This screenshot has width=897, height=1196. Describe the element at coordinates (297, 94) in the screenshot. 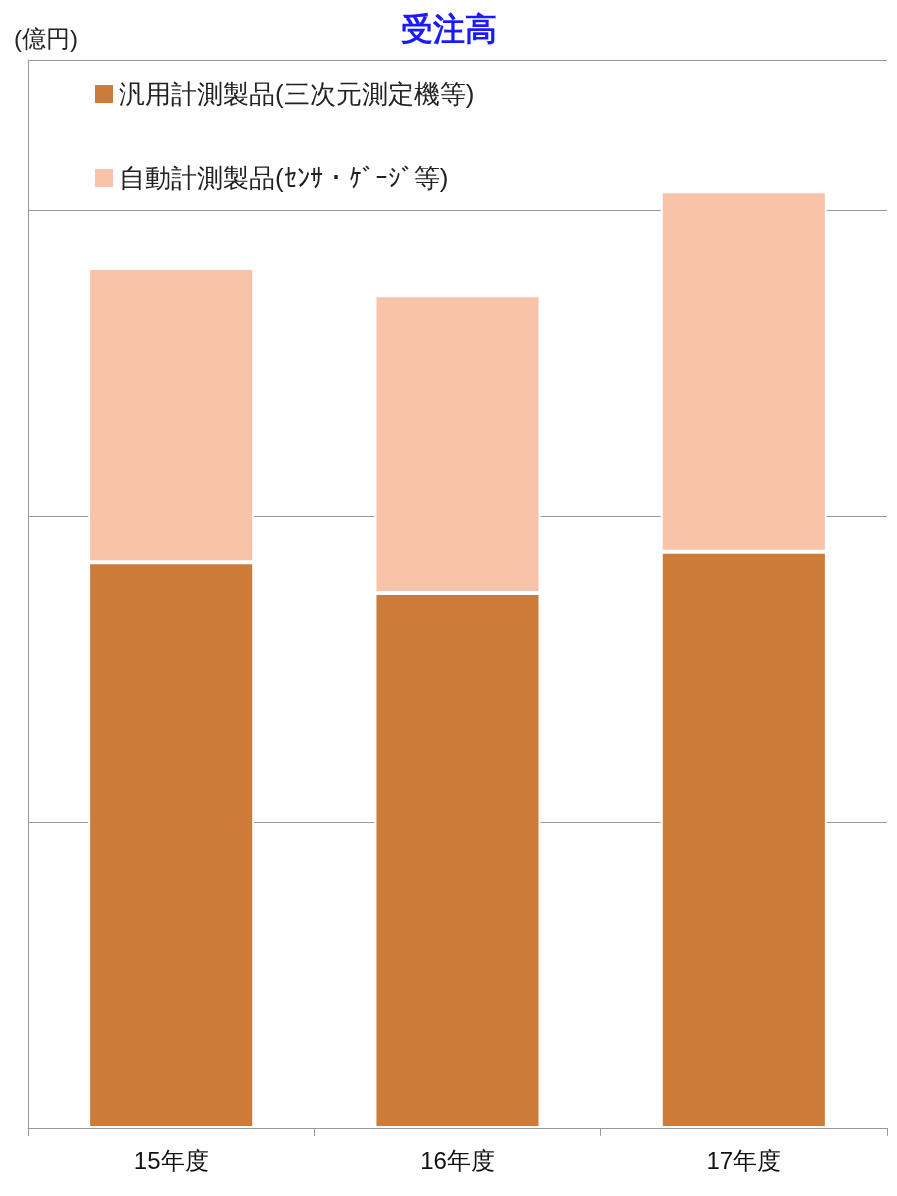

I see `legend-label: 汎用計測製品(三次元測定機等)` at that location.